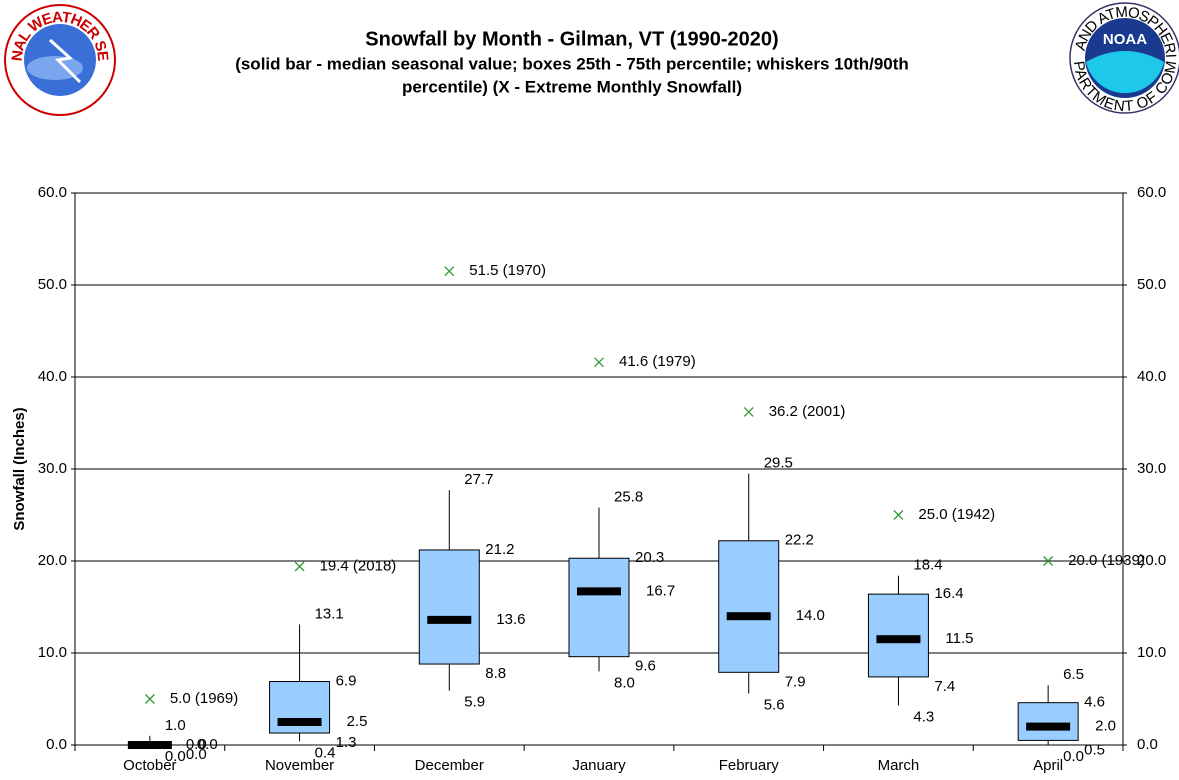 The image size is (1179, 780). Describe the element at coordinates (474, 702) in the screenshot. I see `value-label: 5.9` at that location.